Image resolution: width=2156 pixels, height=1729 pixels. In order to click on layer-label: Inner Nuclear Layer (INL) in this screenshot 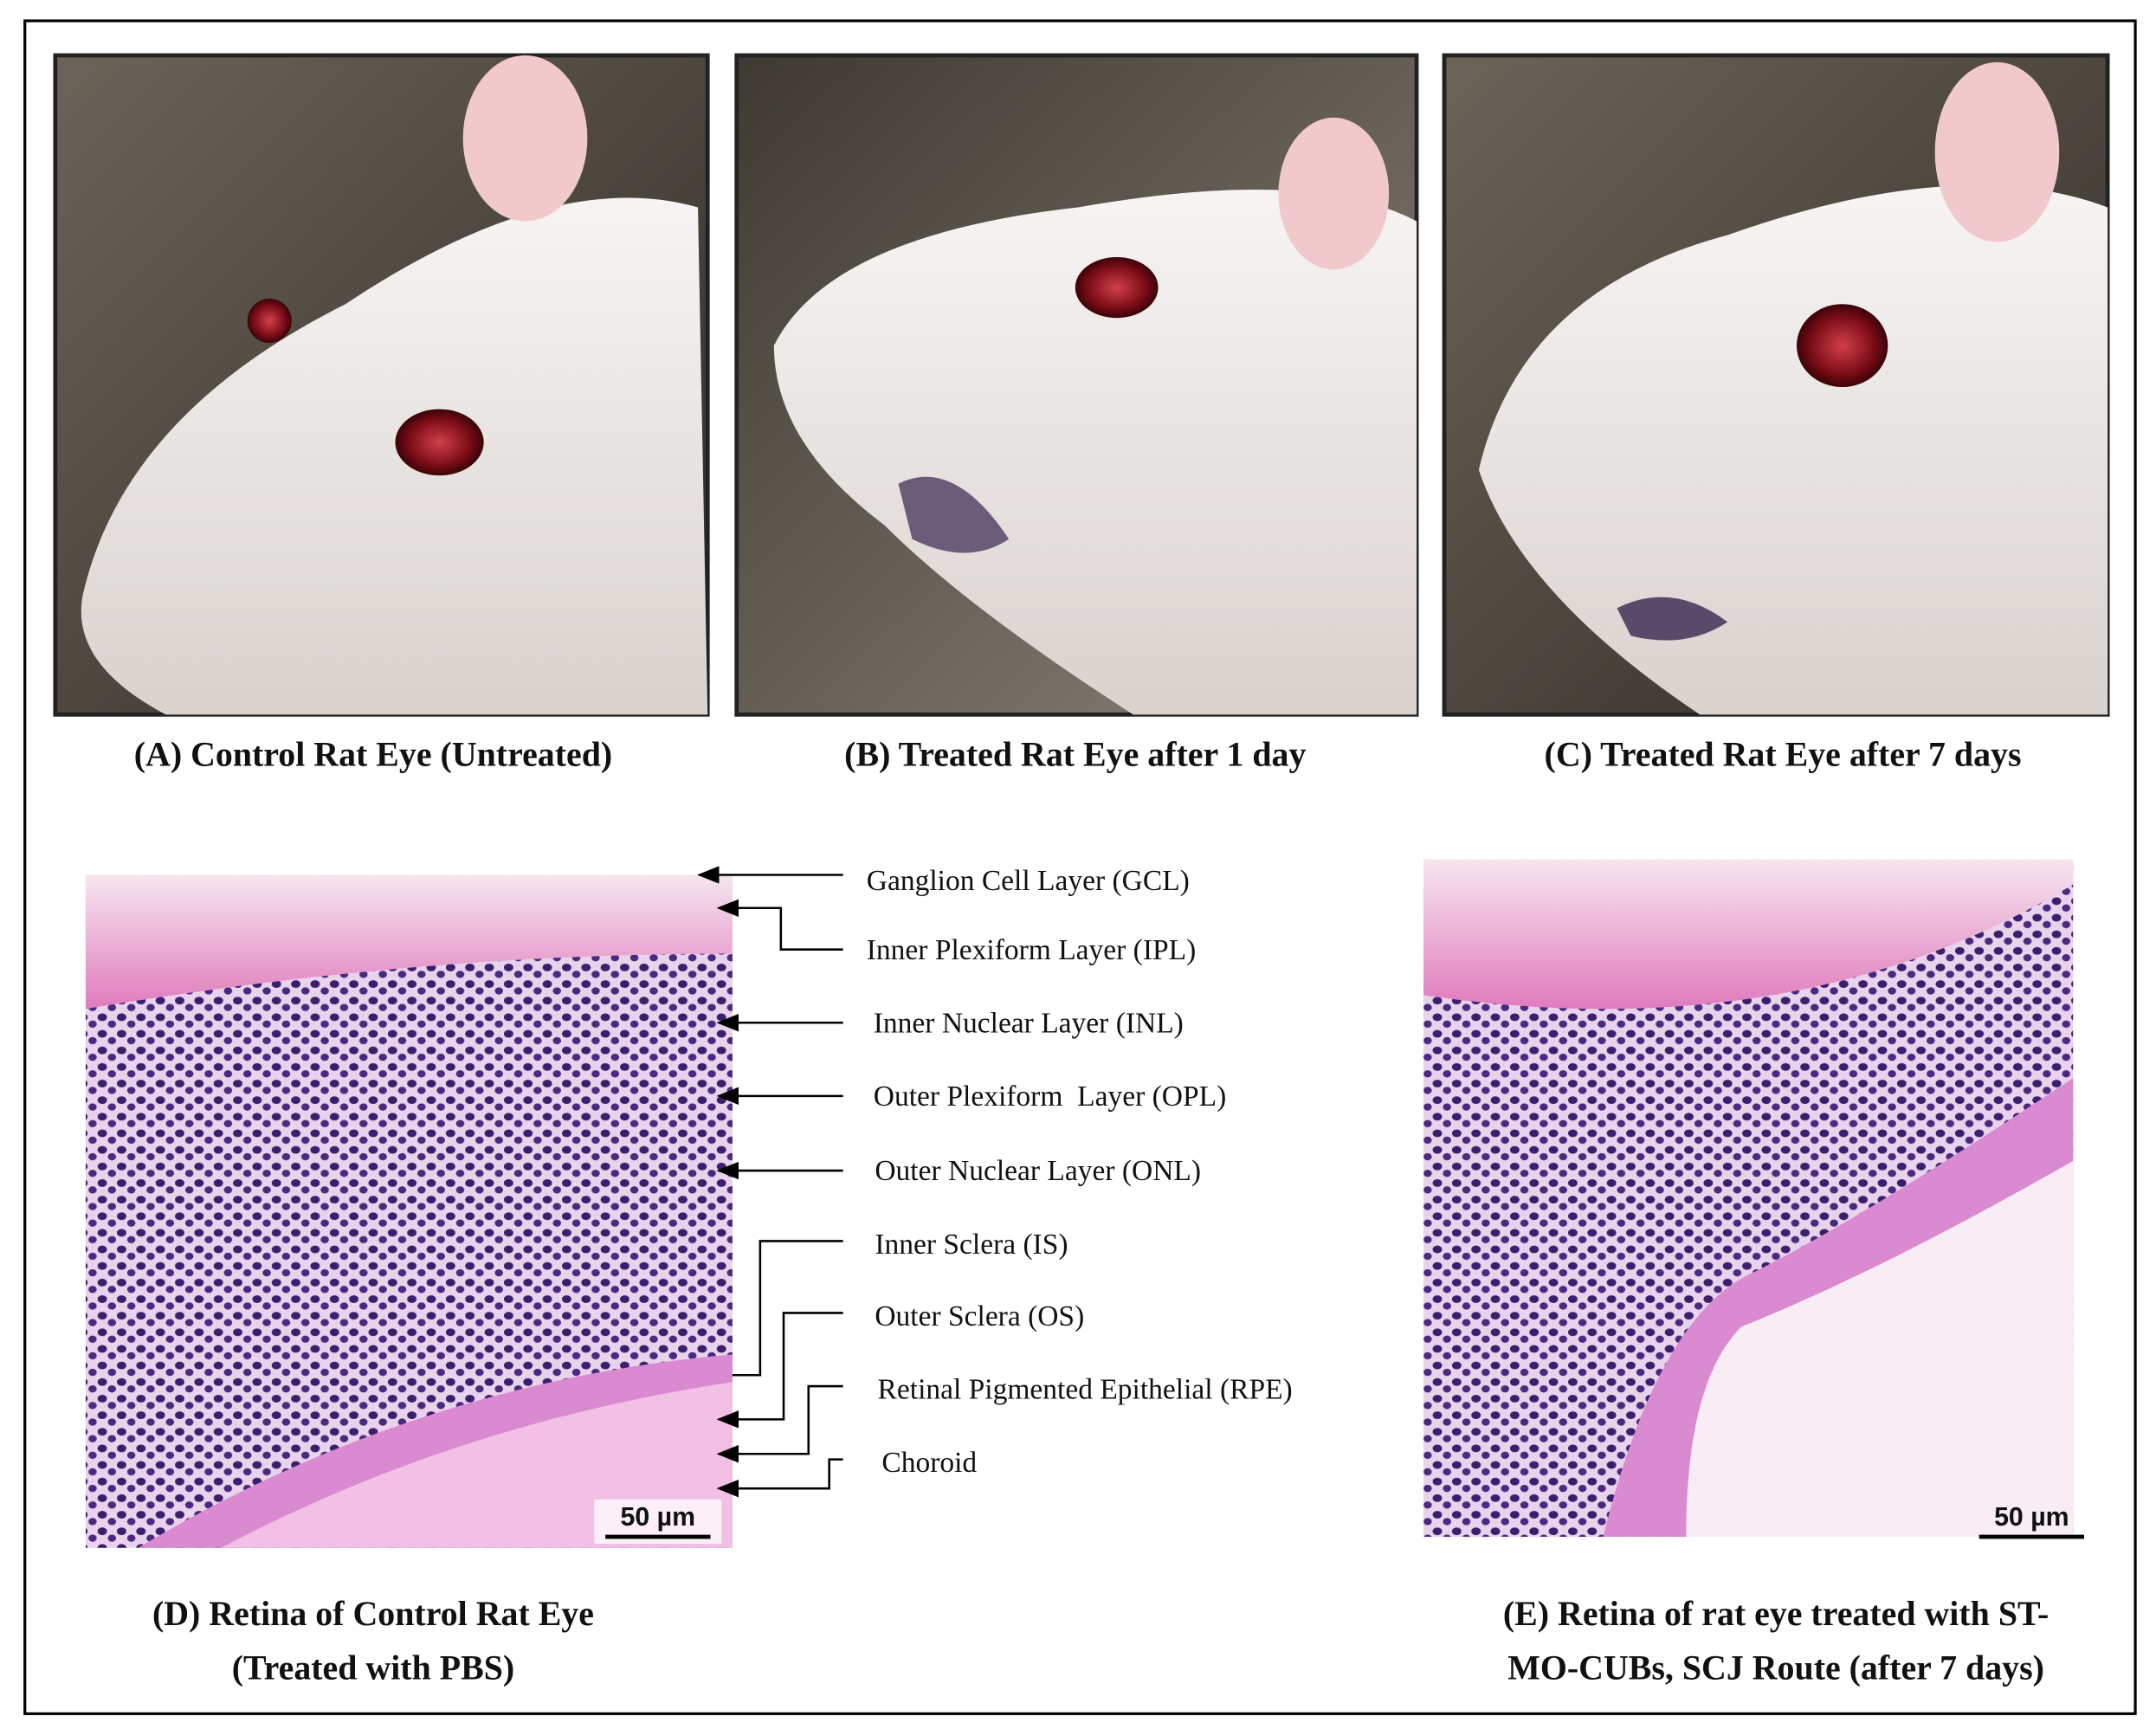, I will do `click(1029, 1023)`.